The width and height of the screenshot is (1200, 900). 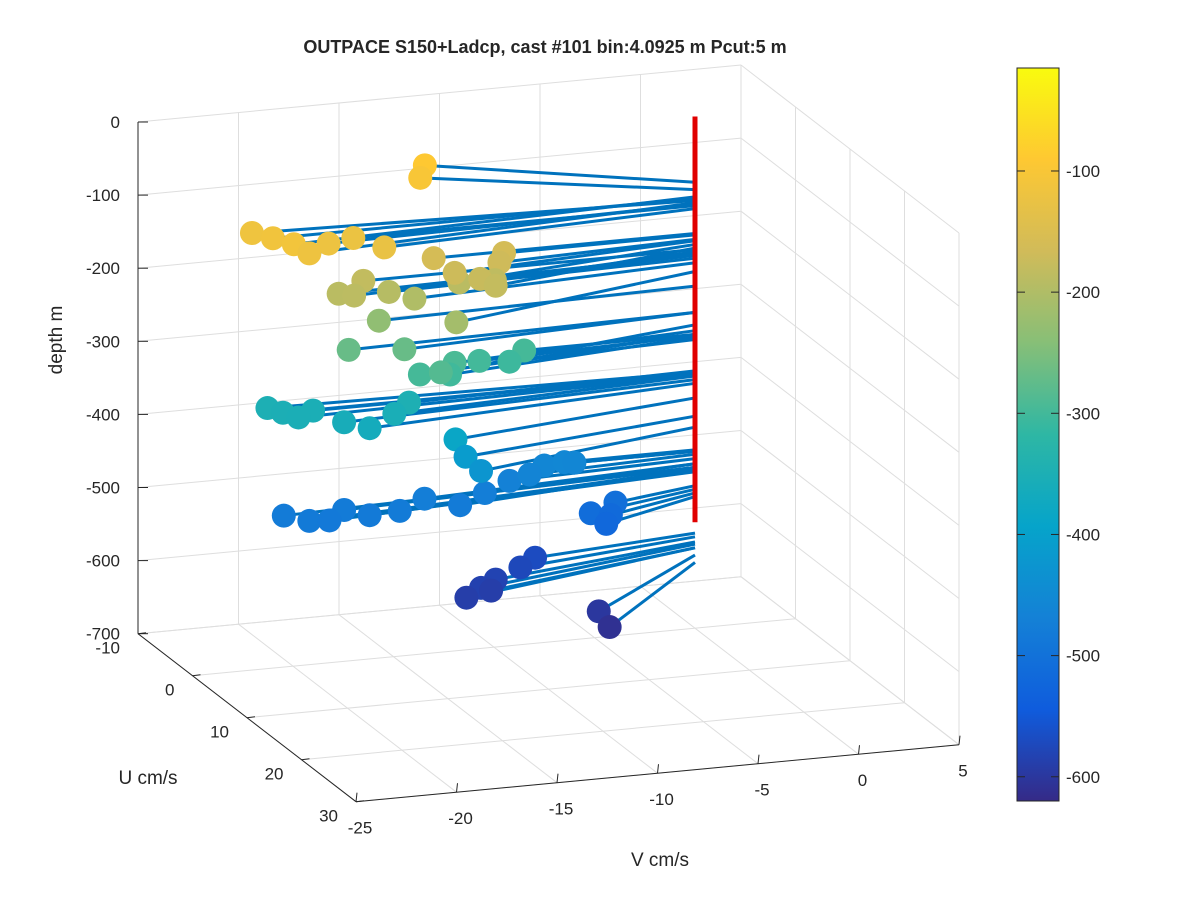 I want to click on colorbar-tick-label: -600, so click(x=1083, y=777).